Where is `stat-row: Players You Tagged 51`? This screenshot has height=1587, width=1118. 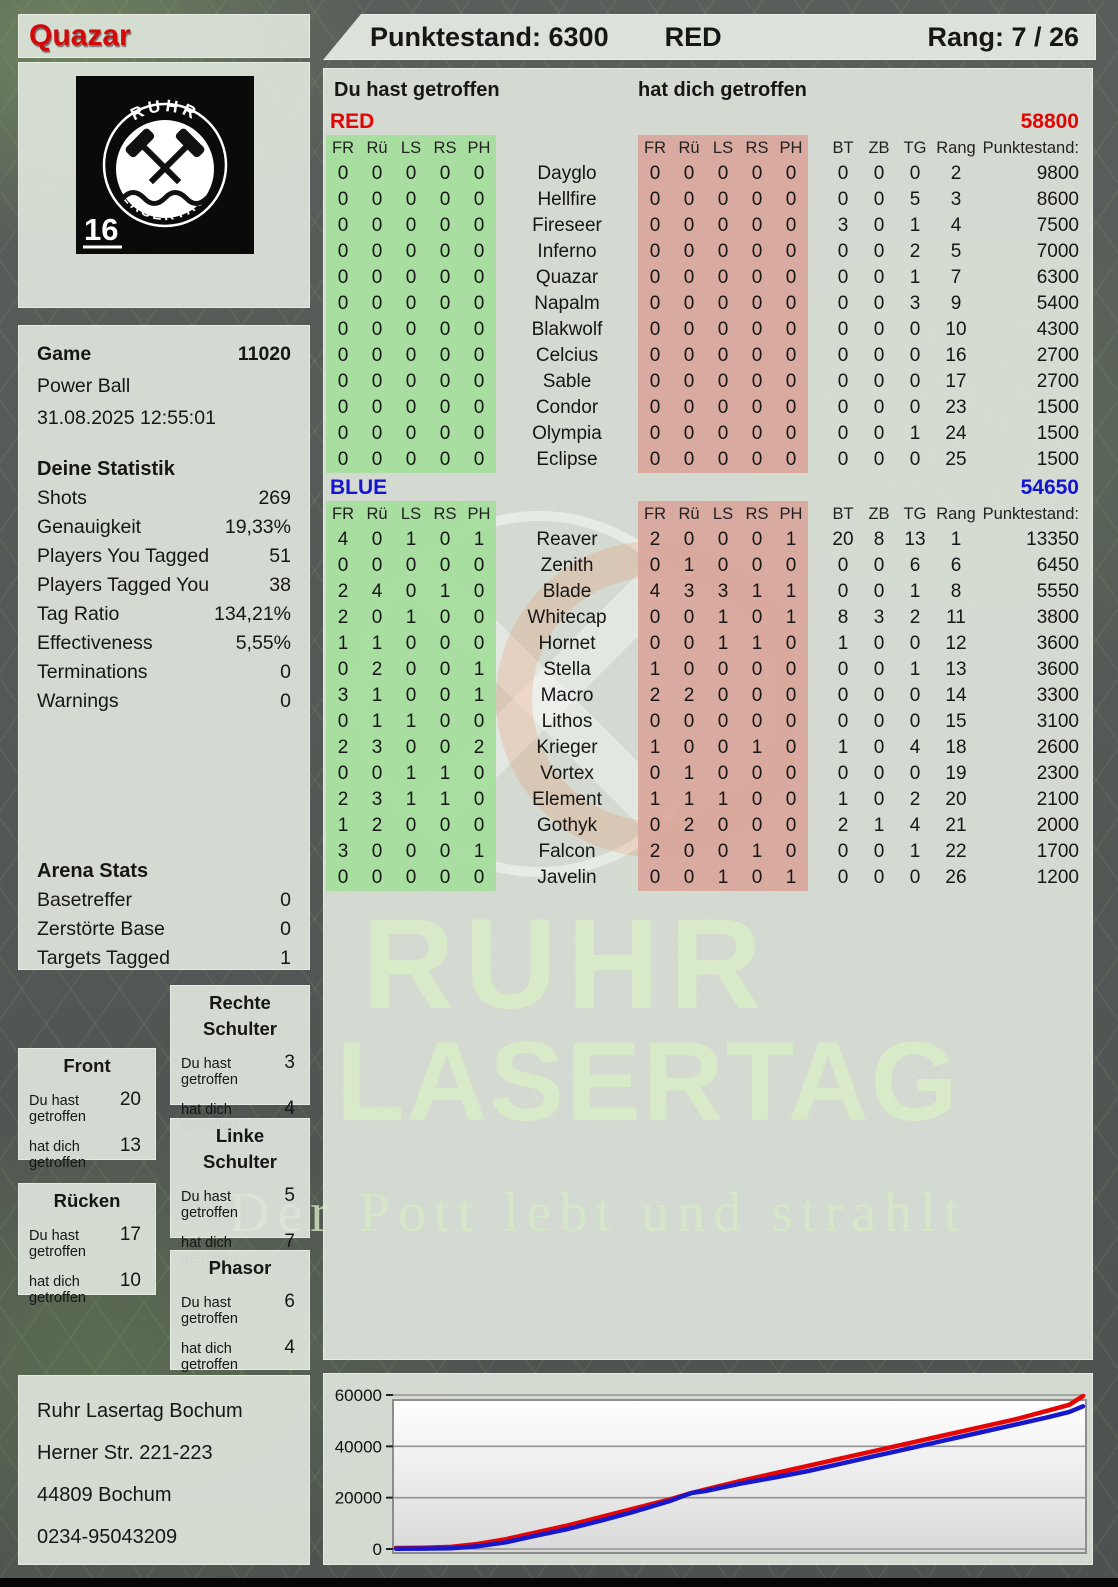 stat-row: Players You Tagged 51 is located at coordinates (164, 556).